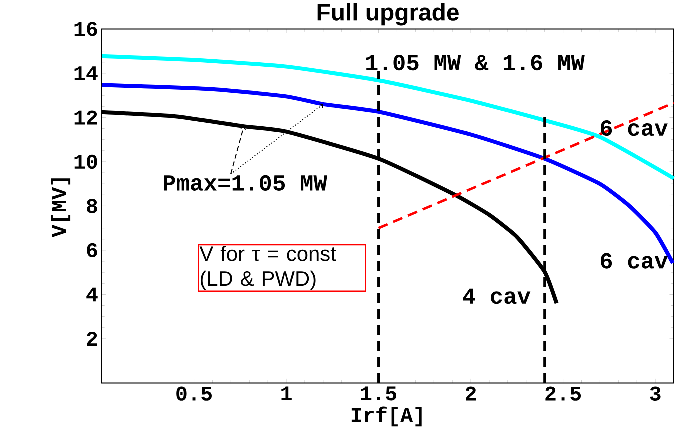 The width and height of the screenshot is (683, 441). I want to click on y-tick-label: 14, so click(86, 73).